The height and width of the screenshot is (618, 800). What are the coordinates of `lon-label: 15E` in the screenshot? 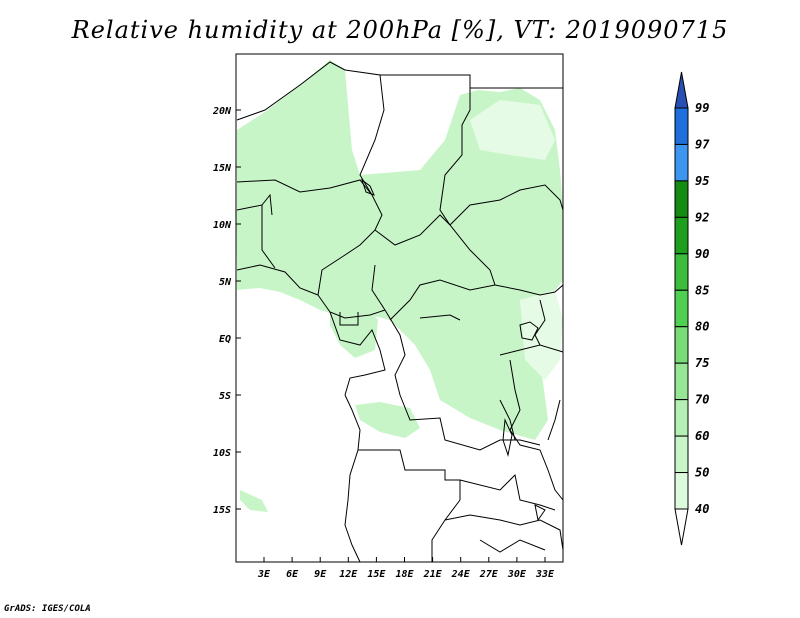 It's located at (376, 574).